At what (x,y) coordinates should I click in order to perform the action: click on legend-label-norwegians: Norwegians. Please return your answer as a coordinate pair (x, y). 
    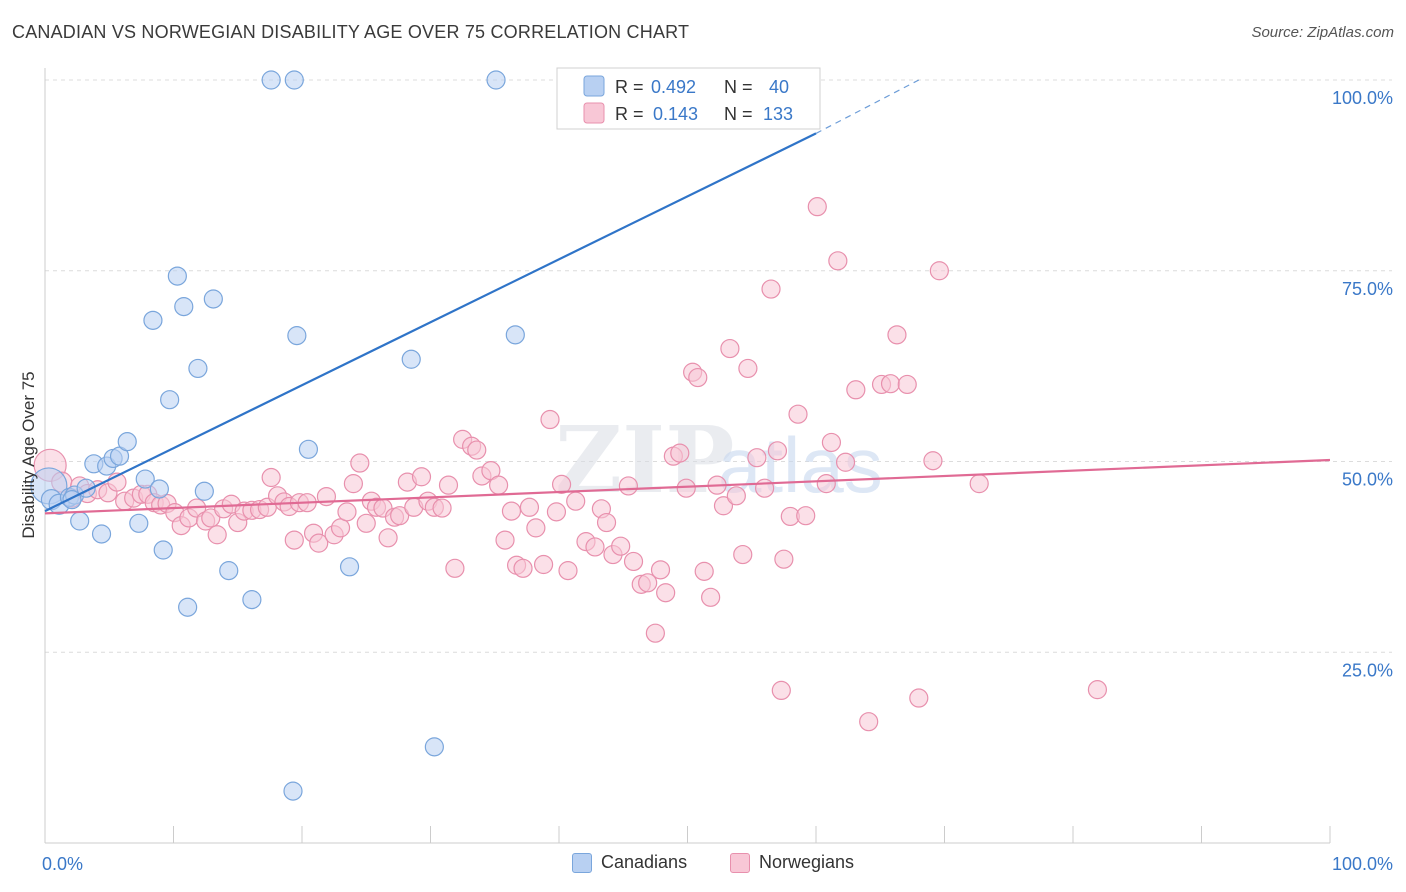
    Looking at the image, I should click on (807, 862).